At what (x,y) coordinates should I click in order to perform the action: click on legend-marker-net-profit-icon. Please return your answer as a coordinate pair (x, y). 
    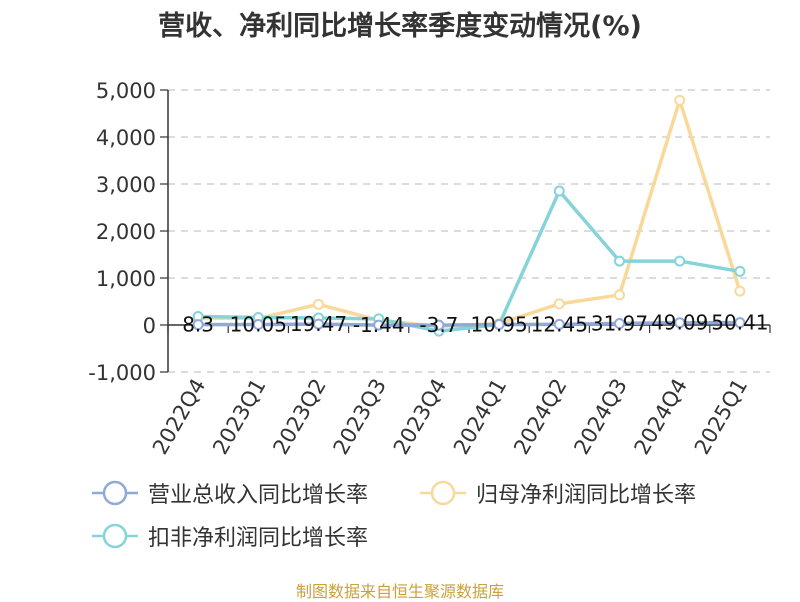
    Looking at the image, I should click on (443, 493).